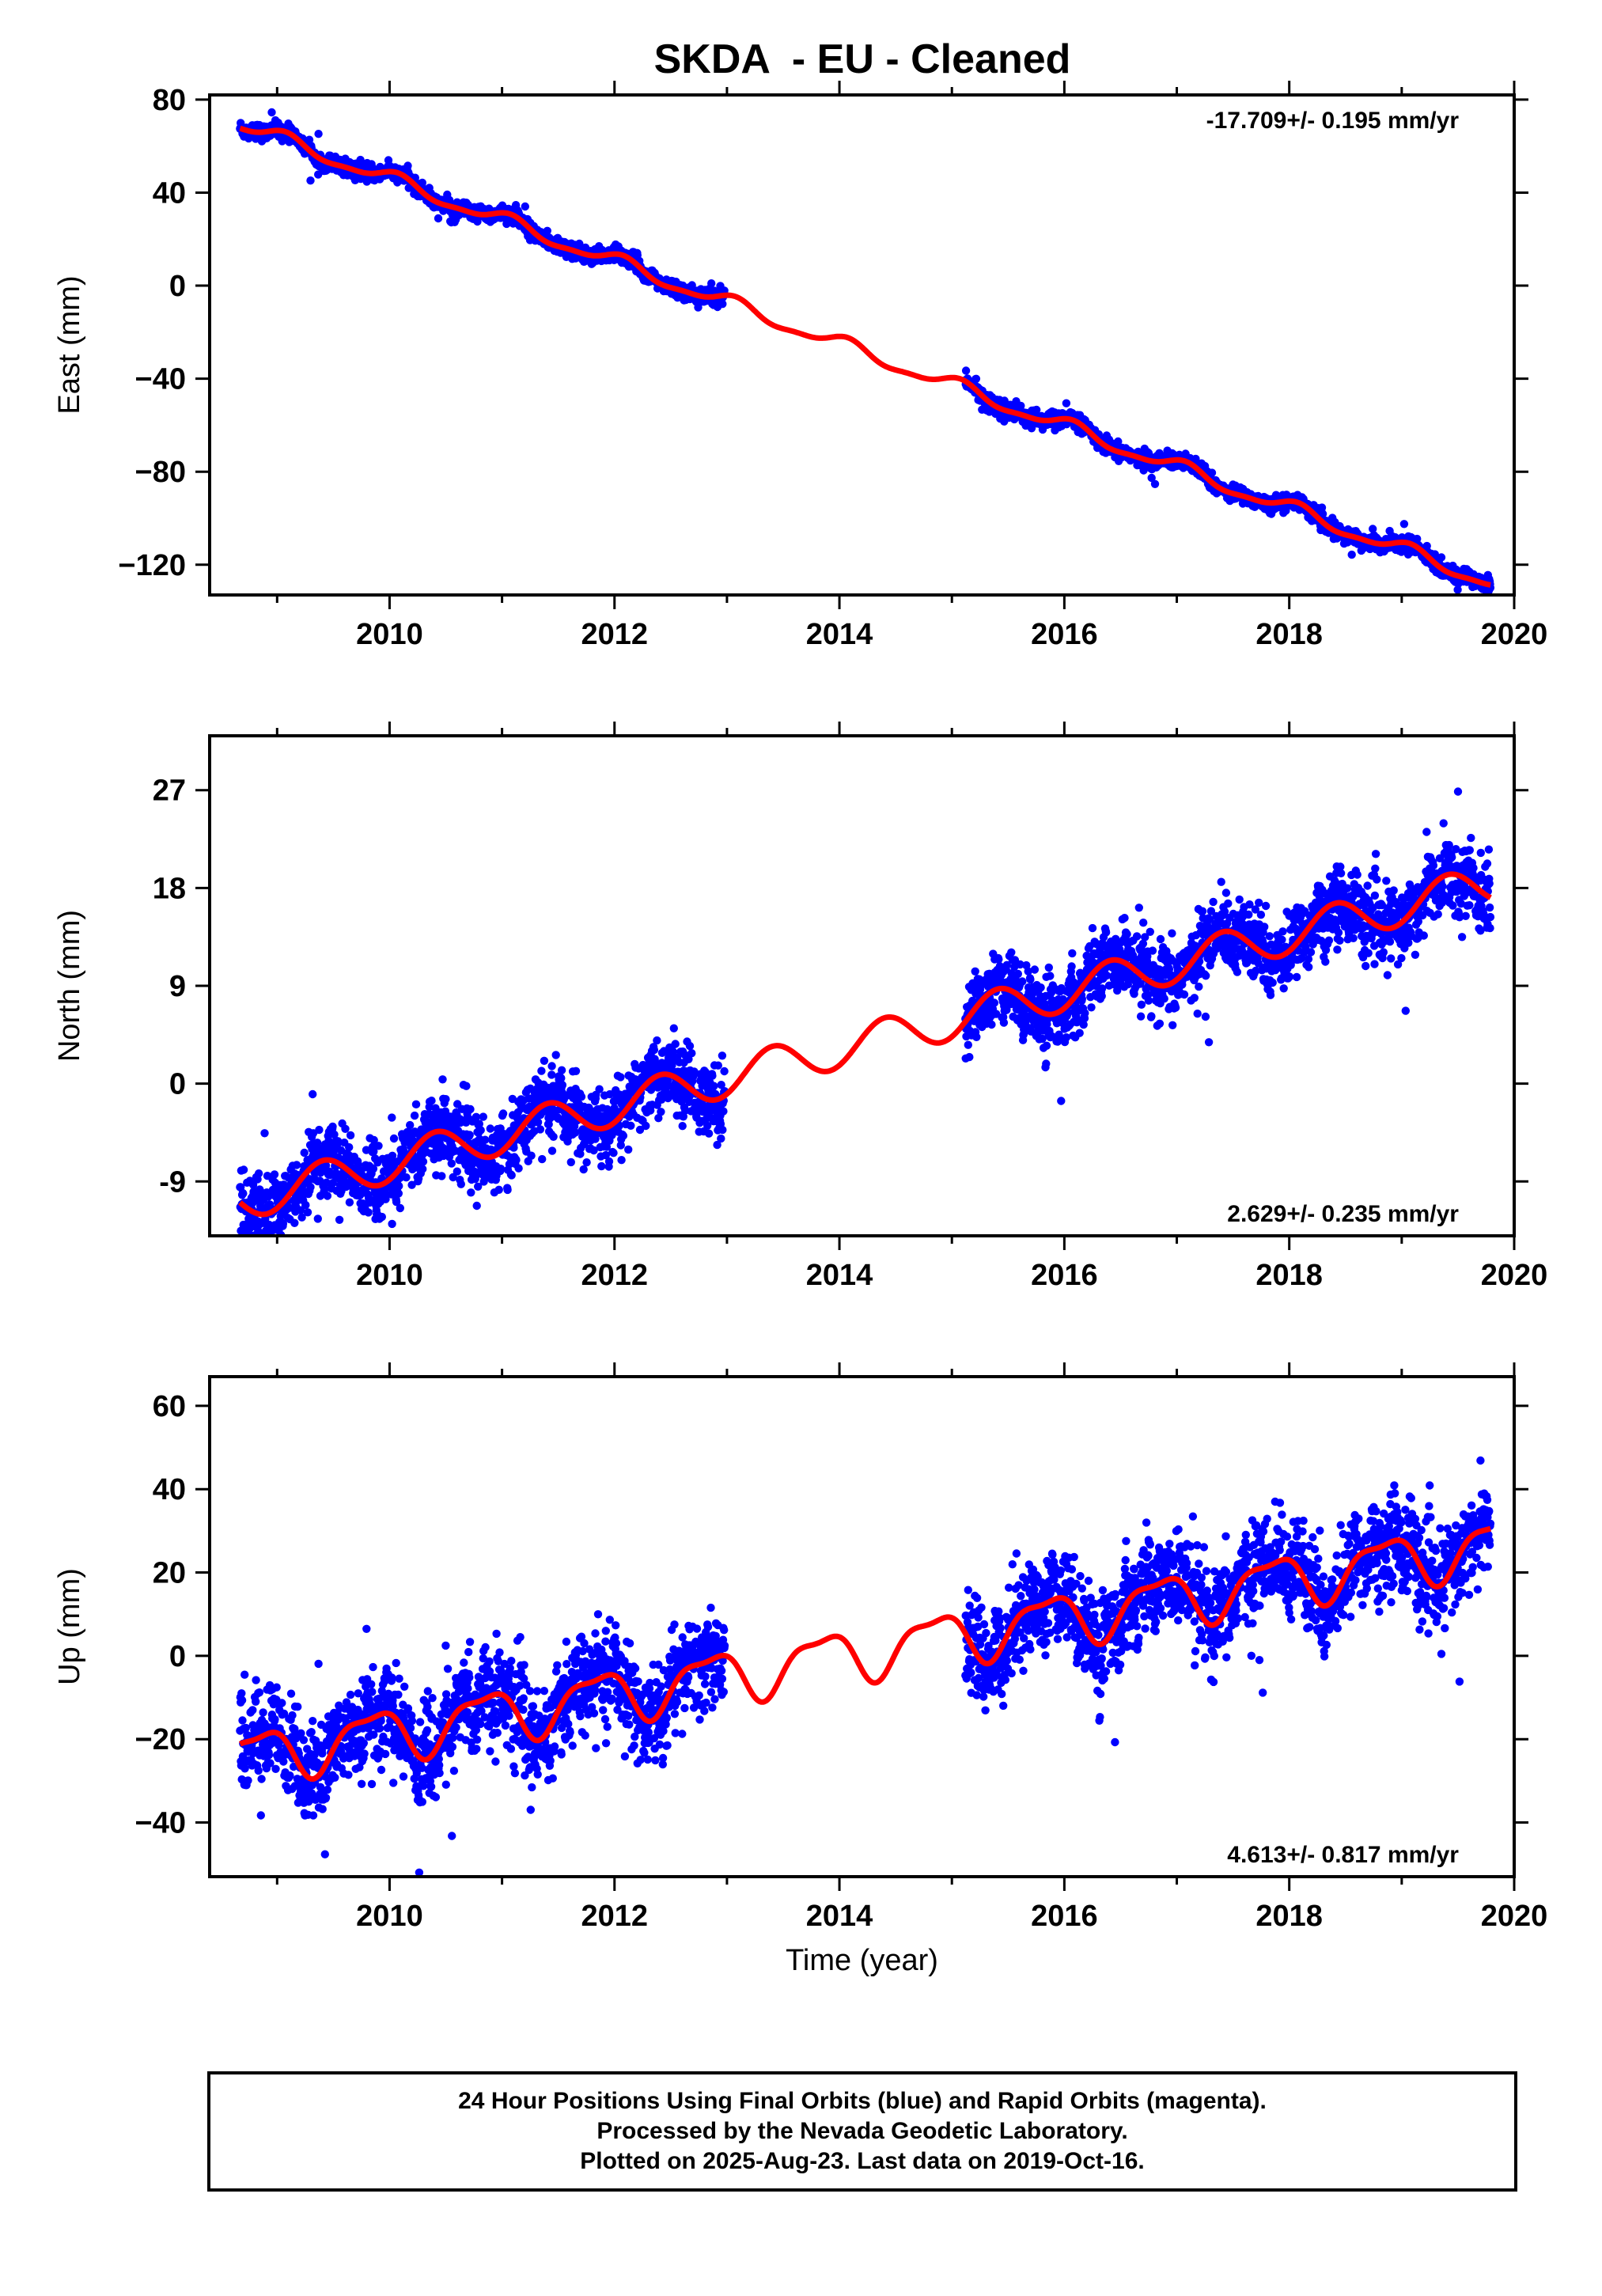  I want to click on y-tick-label: 0, so click(178, 286).